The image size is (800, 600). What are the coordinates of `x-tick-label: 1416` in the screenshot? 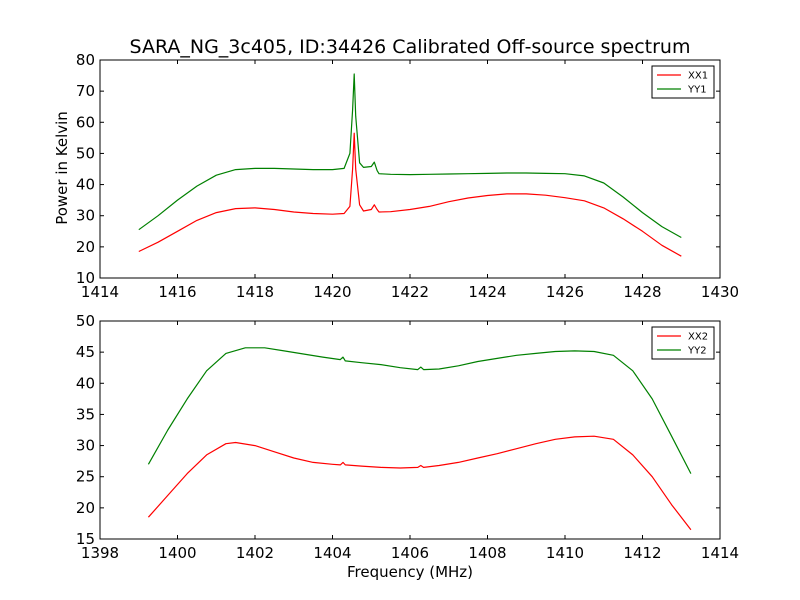 It's located at (177, 292).